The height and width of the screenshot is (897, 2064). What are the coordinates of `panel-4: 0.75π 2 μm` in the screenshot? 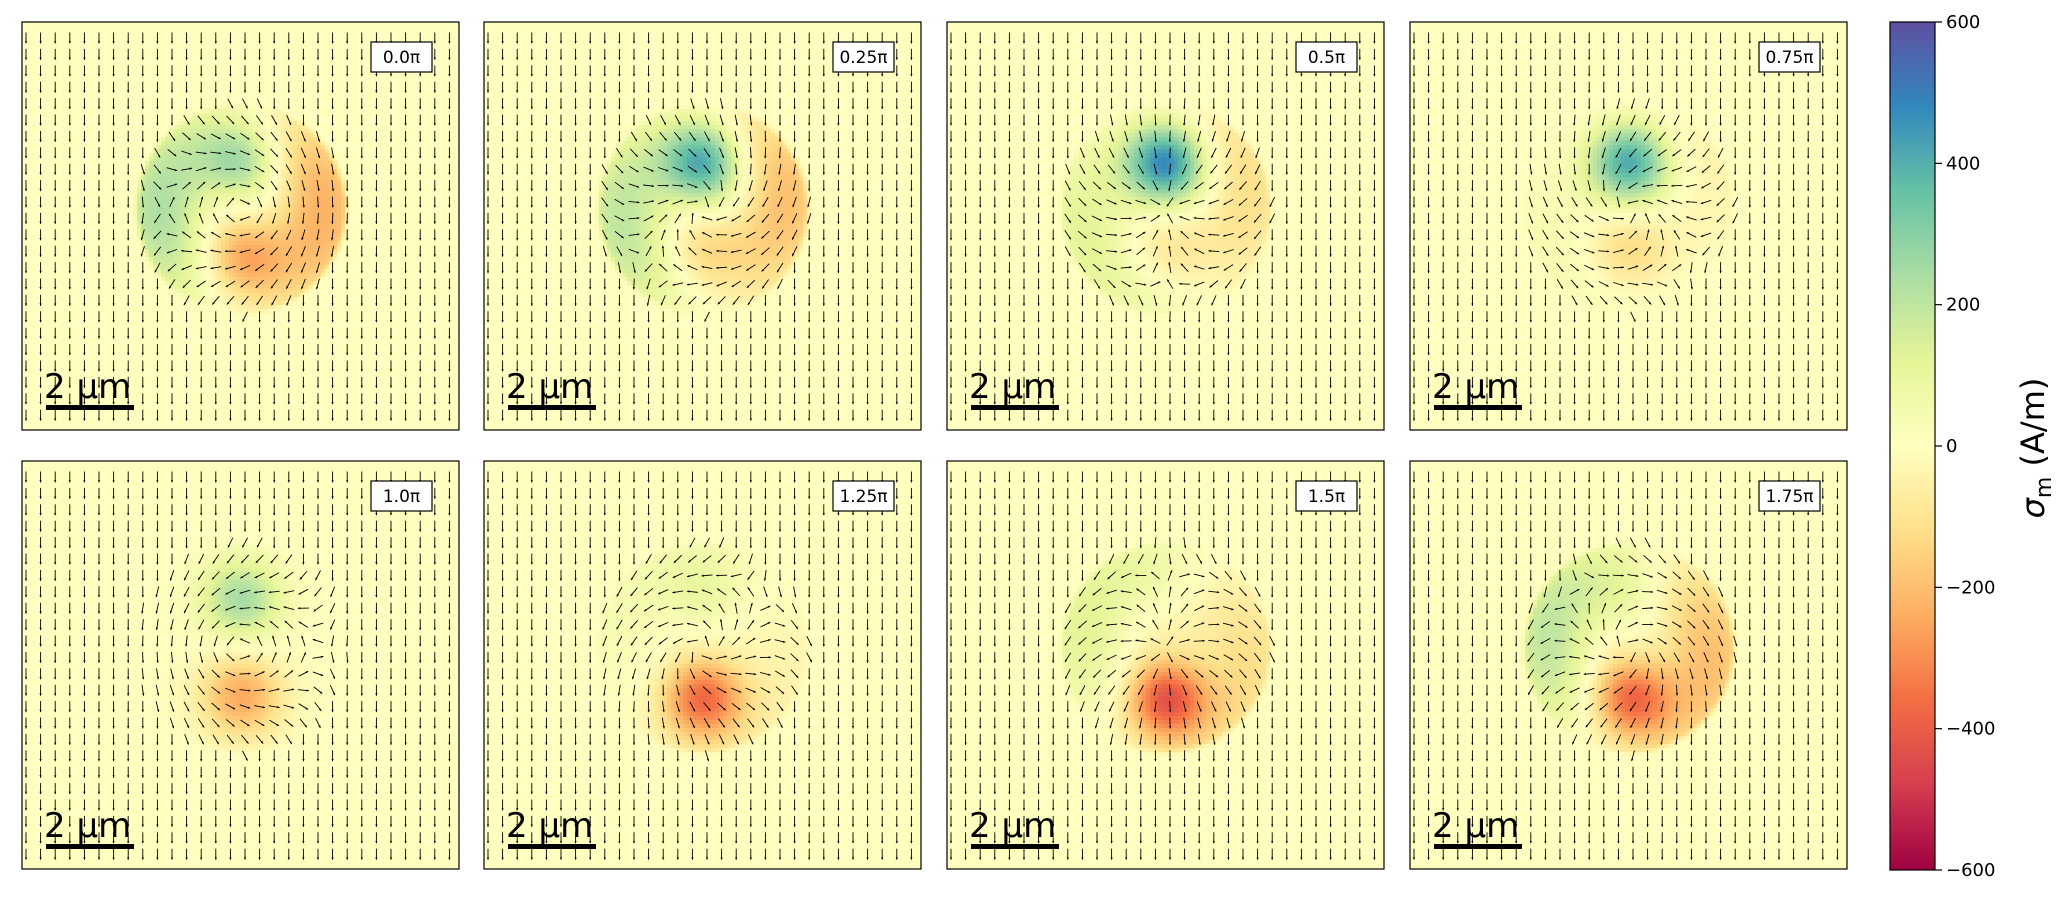 It's located at (1628, 226).